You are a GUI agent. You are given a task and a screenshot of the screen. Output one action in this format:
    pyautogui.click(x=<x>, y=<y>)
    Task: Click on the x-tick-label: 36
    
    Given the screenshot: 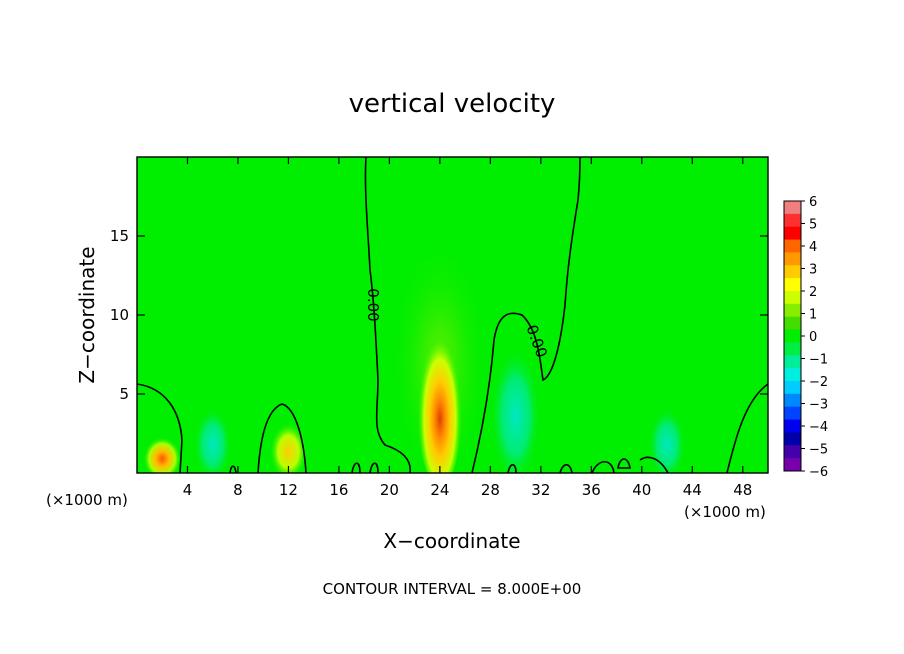 What is the action you would take?
    pyautogui.click(x=591, y=490)
    